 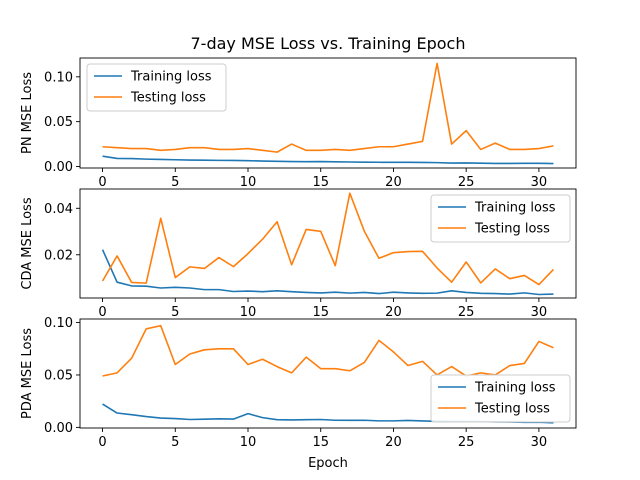 I want to click on y-axis-label: CDA MSE Loss, so click(x=27, y=243).